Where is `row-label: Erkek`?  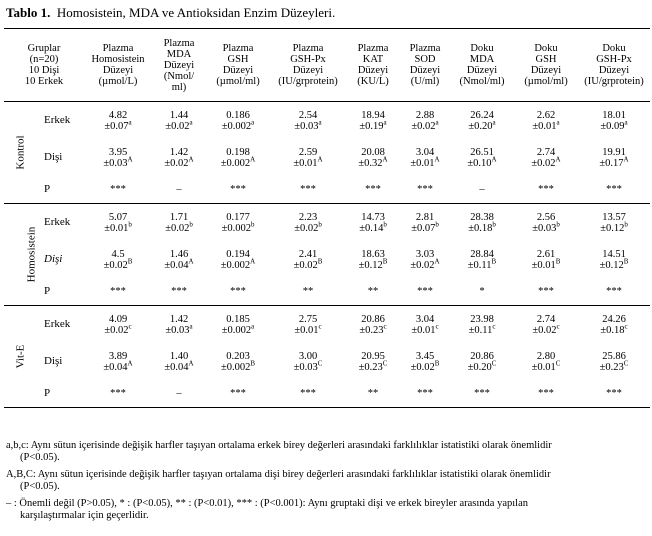 row-label: Erkek is located at coordinates (57, 120).